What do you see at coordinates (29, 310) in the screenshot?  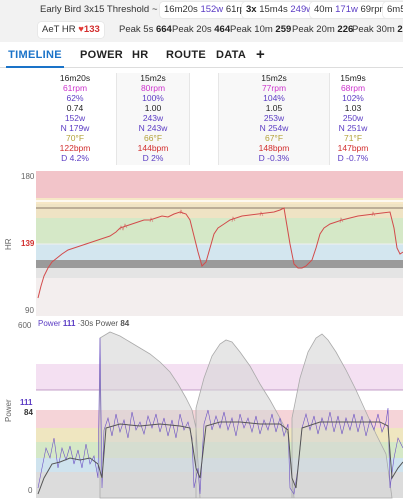 I see `hr-tick-90: 90` at bounding box center [29, 310].